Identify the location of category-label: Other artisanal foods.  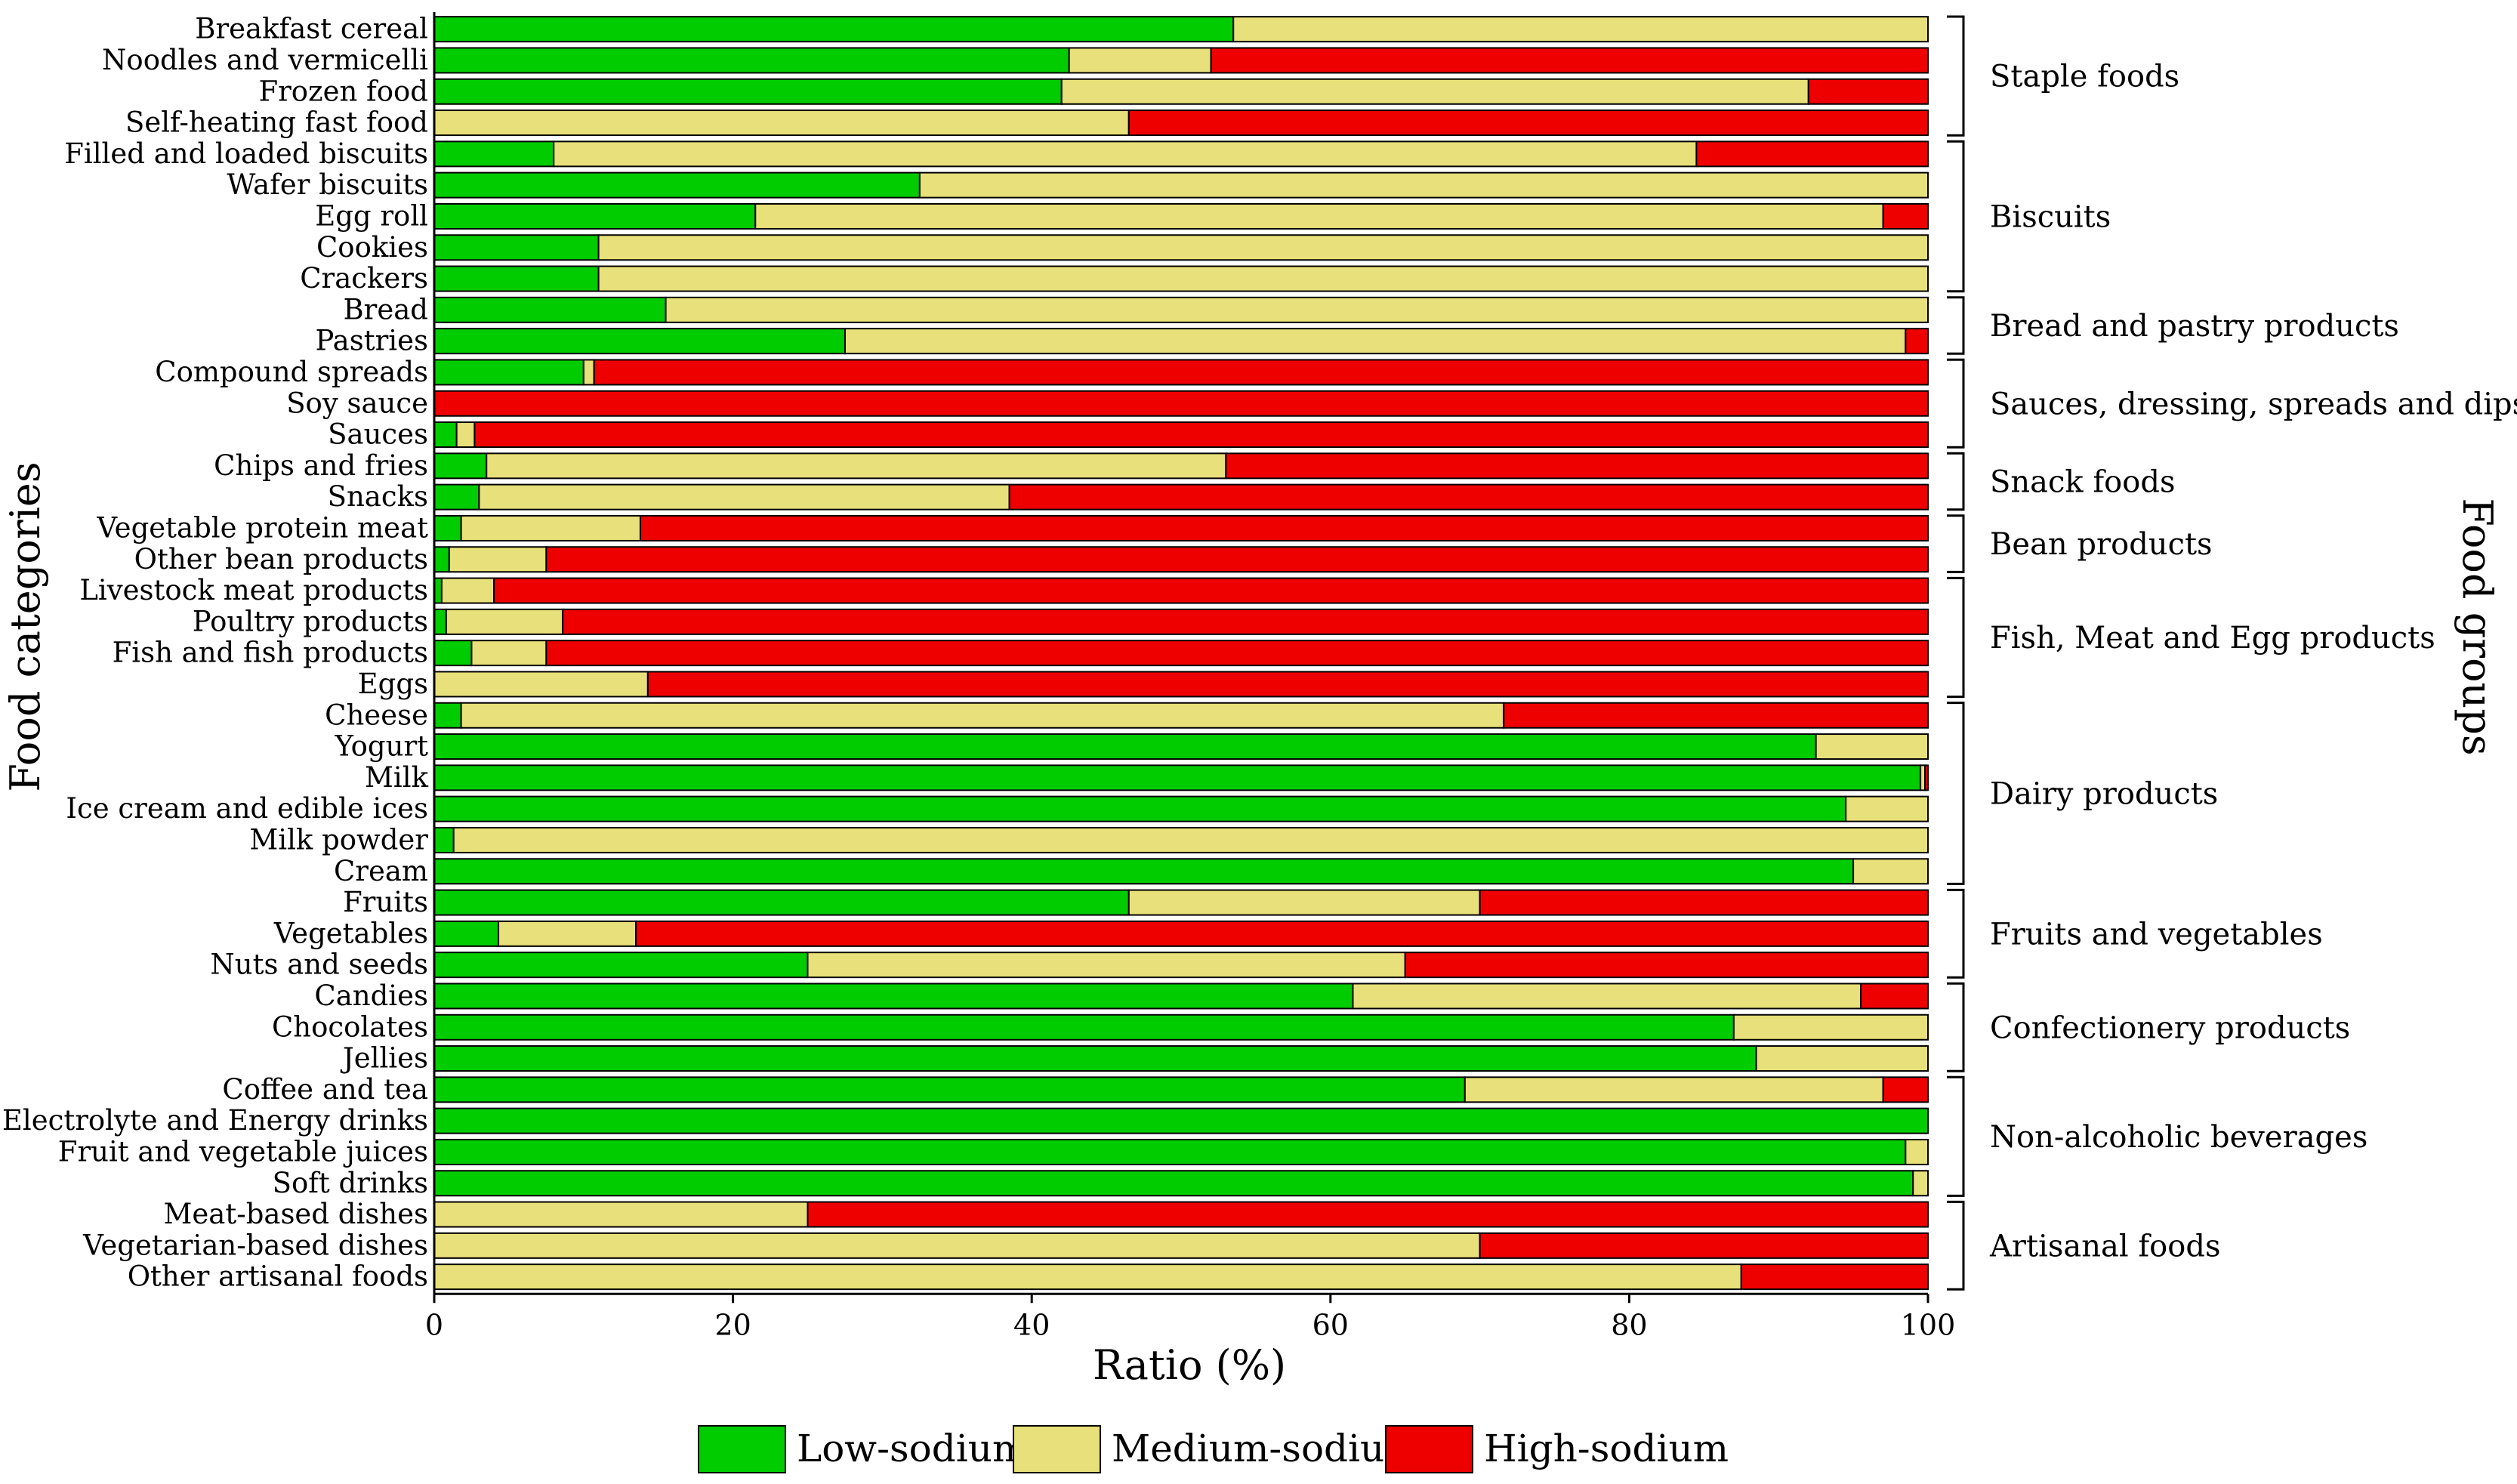
(278, 1276).